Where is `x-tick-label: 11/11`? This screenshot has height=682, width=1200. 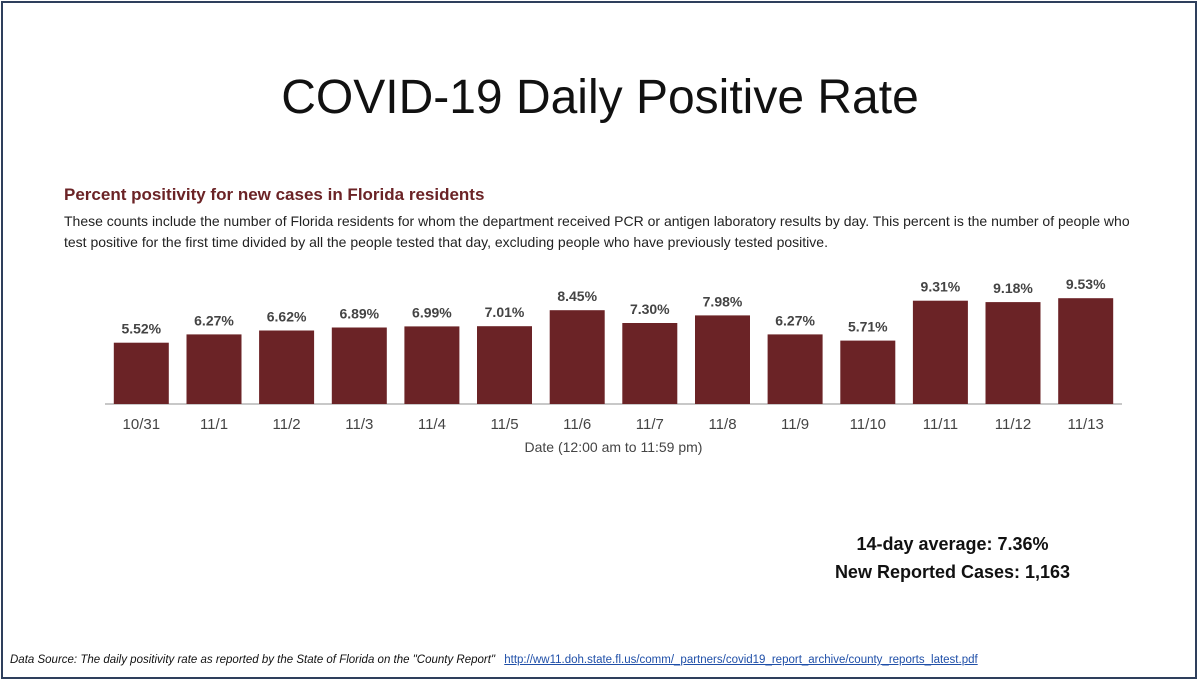 x-tick-label: 11/11 is located at coordinates (940, 424).